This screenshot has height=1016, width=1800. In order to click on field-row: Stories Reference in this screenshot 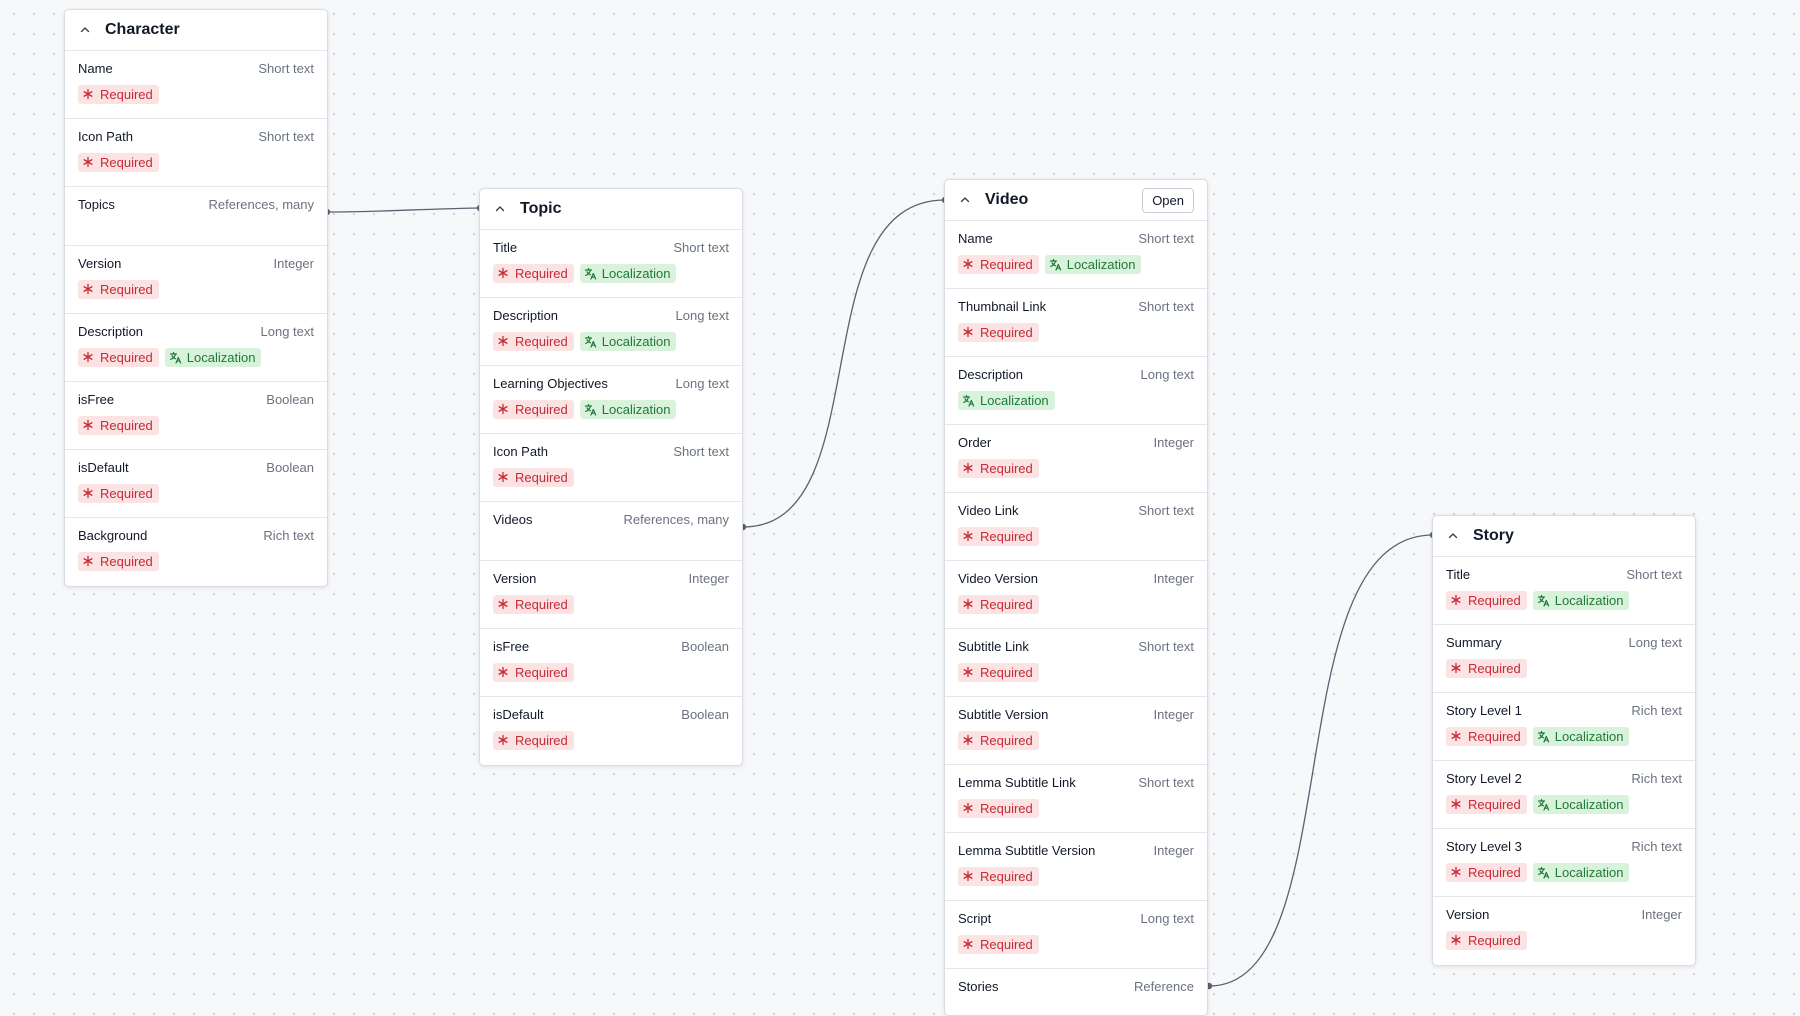, I will do `click(1076, 992)`.